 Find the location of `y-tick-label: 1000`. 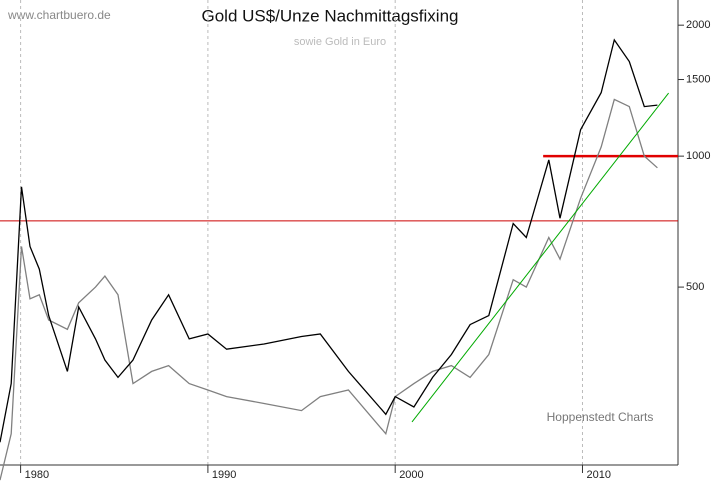

y-tick-label: 1000 is located at coordinates (698, 156).